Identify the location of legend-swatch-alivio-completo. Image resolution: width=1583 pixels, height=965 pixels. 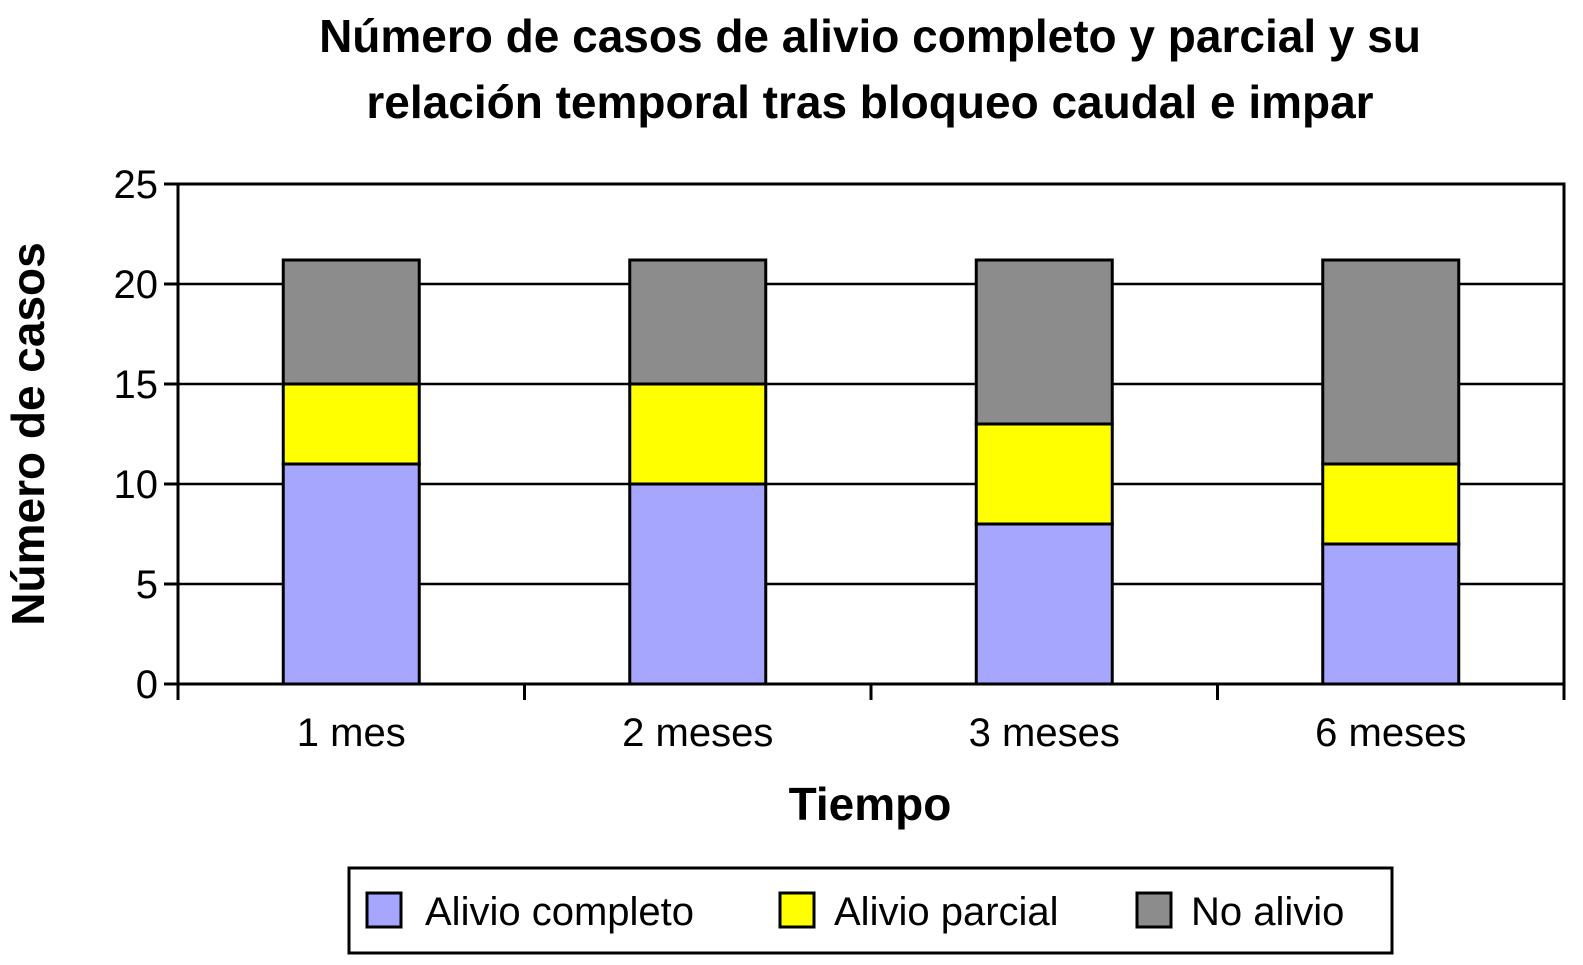
(384, 910).